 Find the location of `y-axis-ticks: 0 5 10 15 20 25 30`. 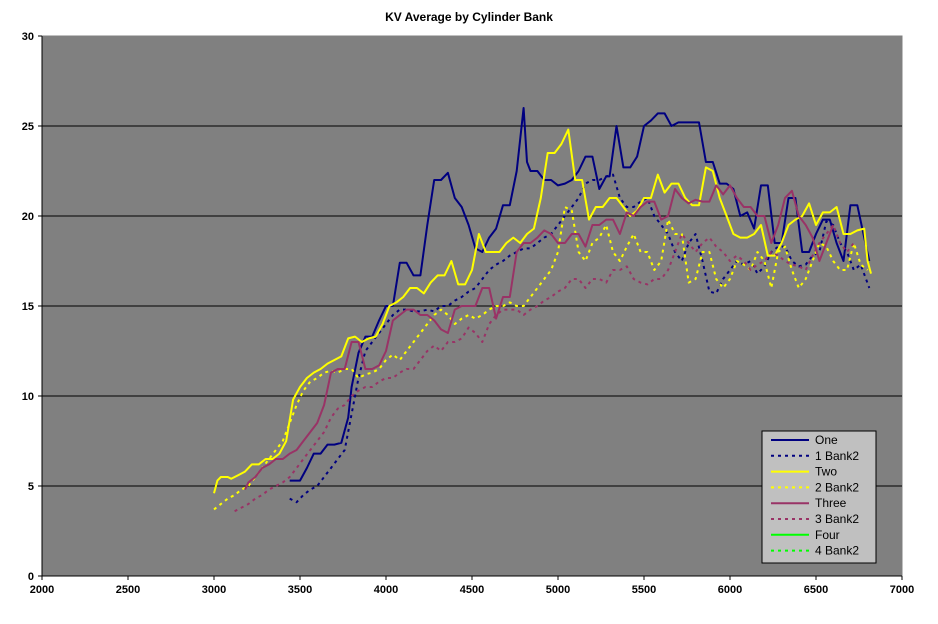

y-axis-ticks: 0 5 10 15 20 25 30 is located at coordinates (32, 307).